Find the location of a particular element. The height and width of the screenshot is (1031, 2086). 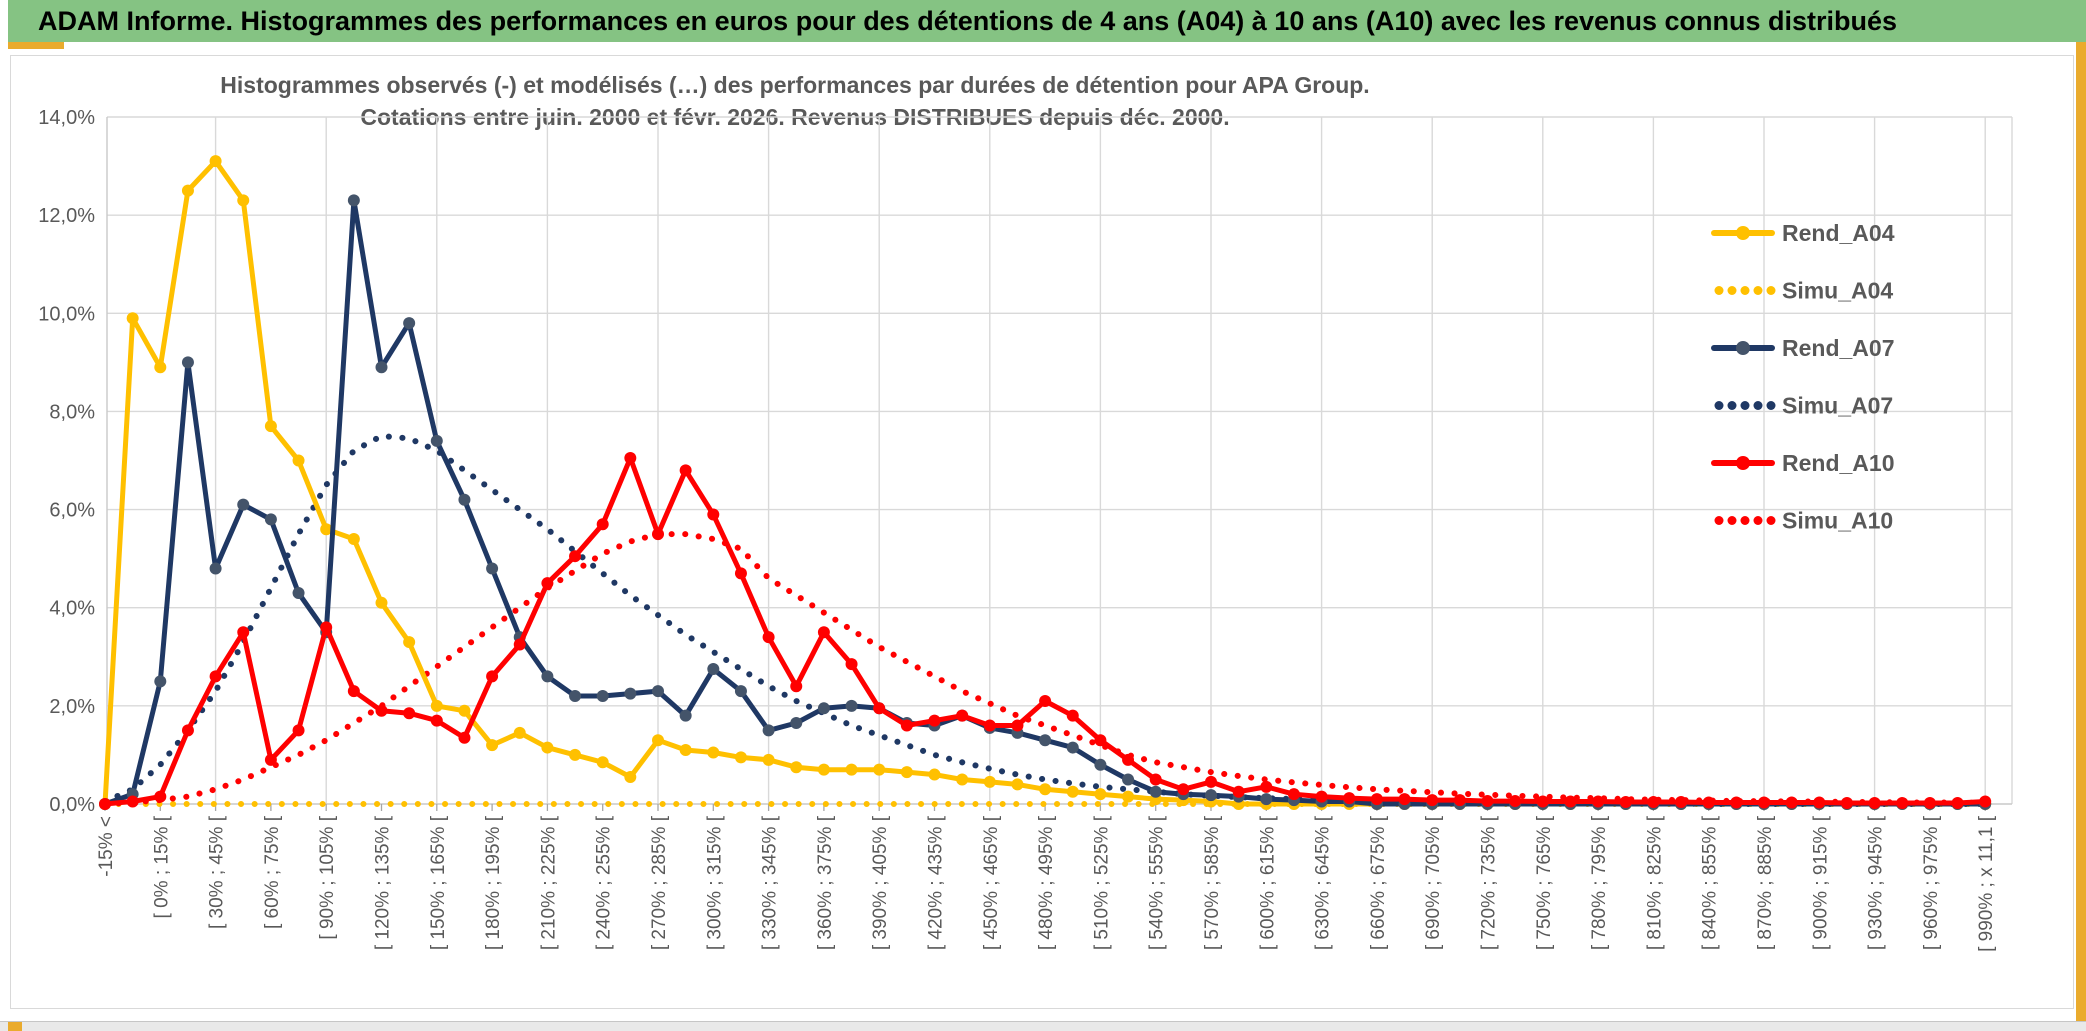

x-axis-label: [ 720% ; 735% [ is located at coordinates (1489, 882).